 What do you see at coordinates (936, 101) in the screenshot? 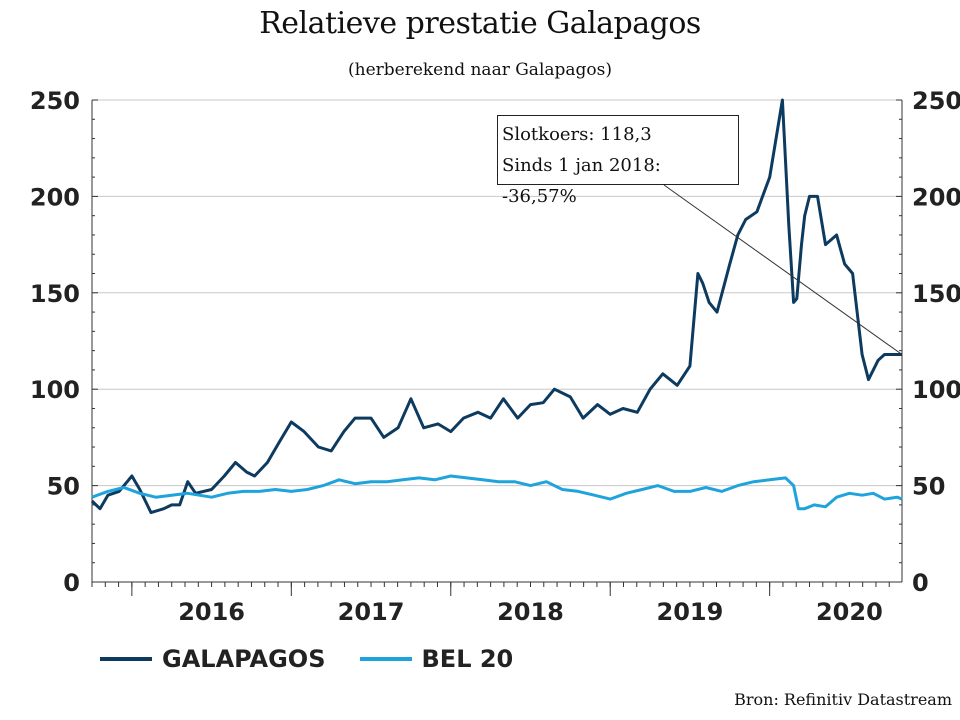
I see `y-tick-label-right: 250` at bounding box center [936, 101].